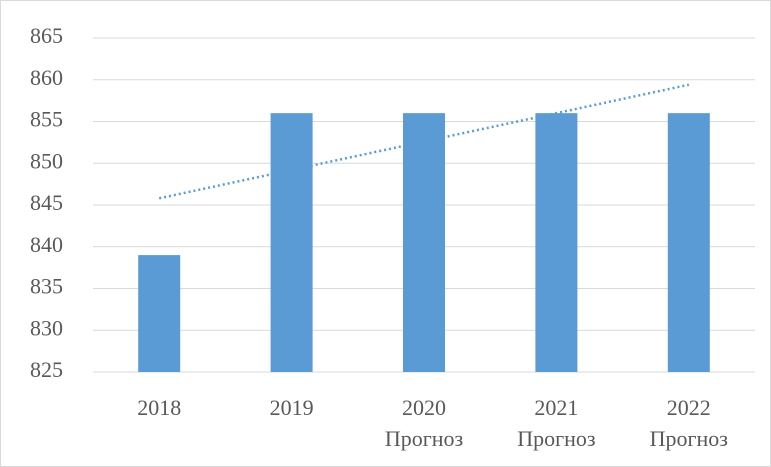 This screenshot has height=467, width=771. What do you see at coordinates (46, 327) in the screenshot?
I see `y-tick-label: 830` at bounding box center [46, 327].